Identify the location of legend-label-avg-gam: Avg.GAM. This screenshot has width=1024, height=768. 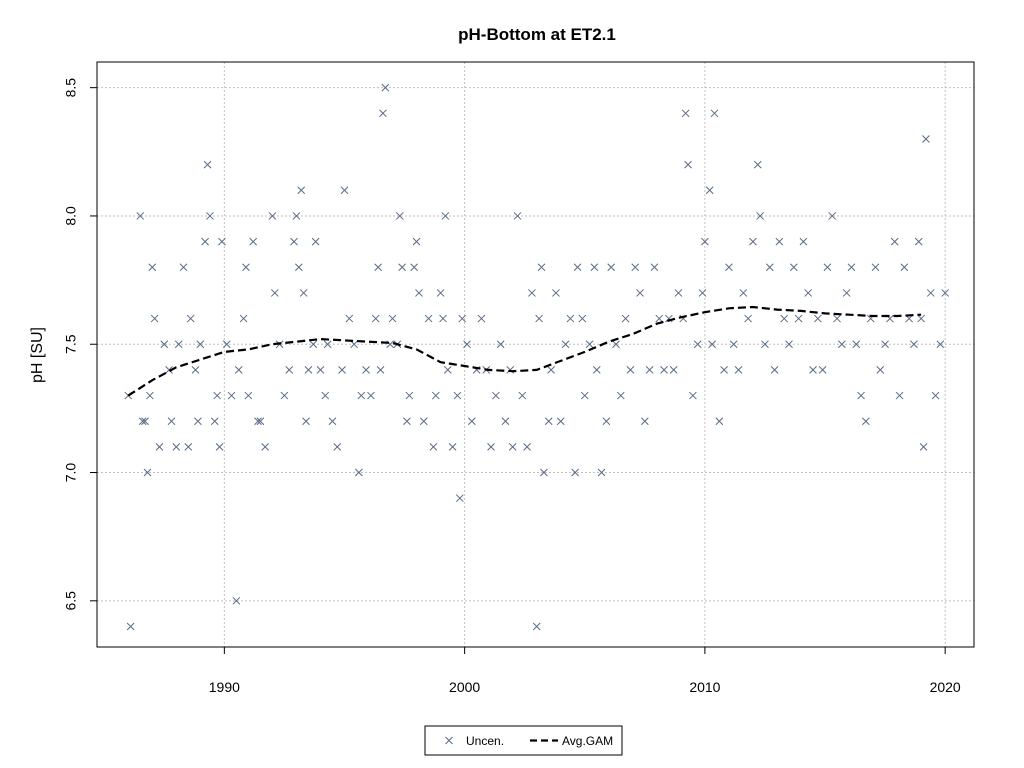
(587, 741).